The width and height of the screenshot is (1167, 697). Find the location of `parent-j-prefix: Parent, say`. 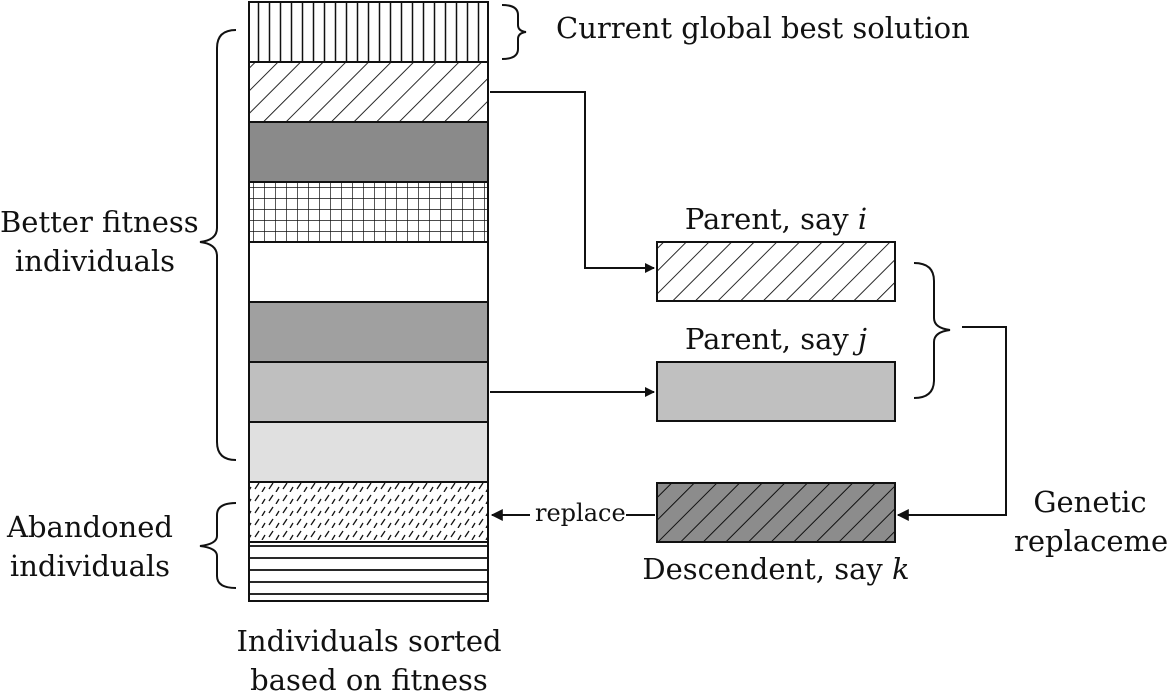

parent-j-prefix: Parent, say is located at coordinates (771, 339).